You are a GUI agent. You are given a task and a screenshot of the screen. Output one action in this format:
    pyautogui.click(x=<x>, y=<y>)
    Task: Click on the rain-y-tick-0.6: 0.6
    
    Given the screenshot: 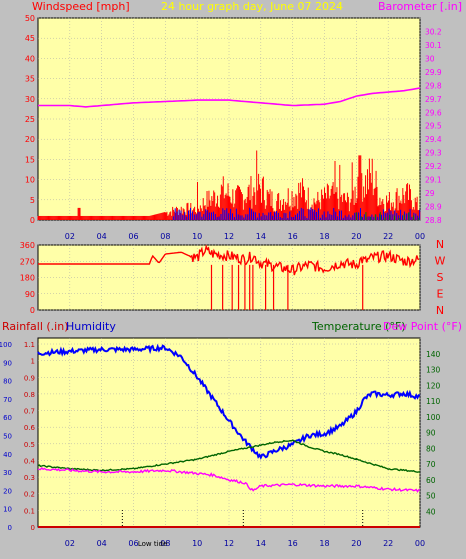 What is the action you would take?
    pyautogui.click(x=30, y=428)
    